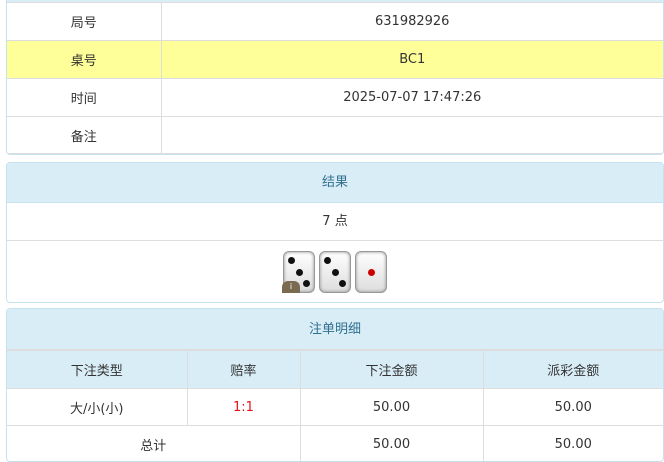 The height and width of the screenshot is (462, 664). Describe the element at coordinates (154, 443) in the screenshot. I see `total-label: 总计` at that location.